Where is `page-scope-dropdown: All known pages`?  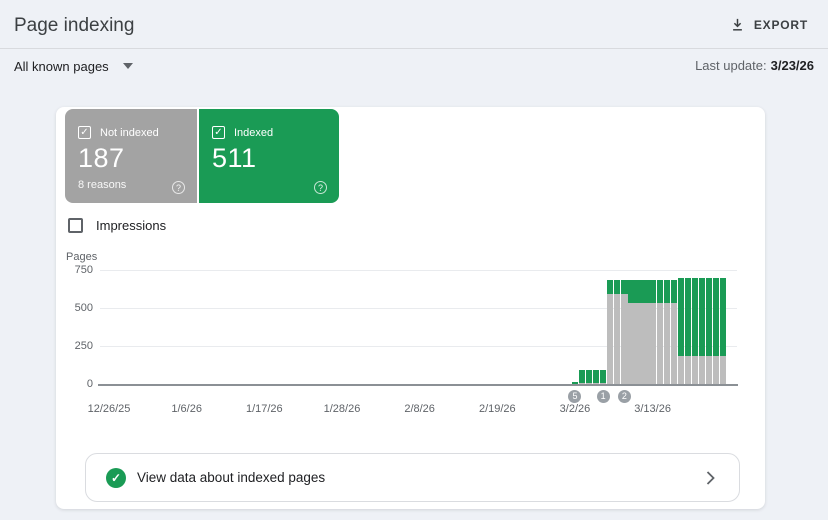
page-scope-dropdown: All known pages is located at coordinates (73, 66).